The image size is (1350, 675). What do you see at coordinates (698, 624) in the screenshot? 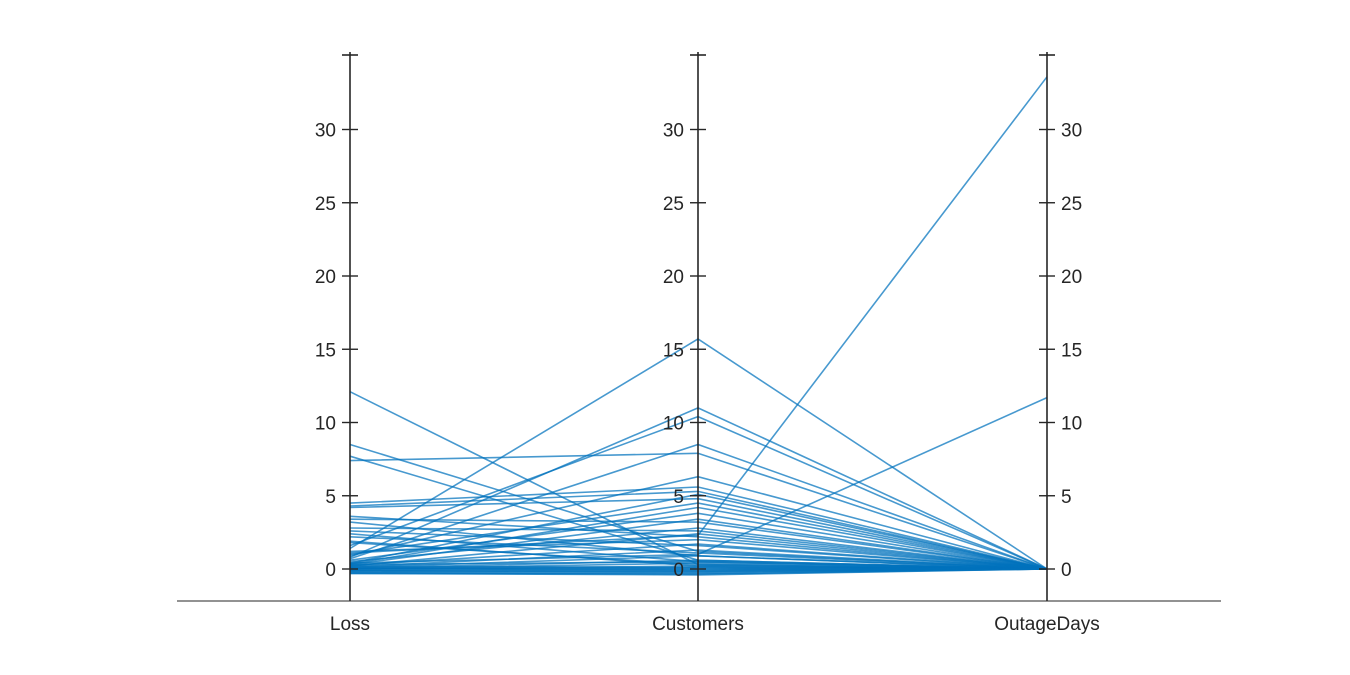
I see `axis-label-customers: Customers` at bounding box center [698, 624].